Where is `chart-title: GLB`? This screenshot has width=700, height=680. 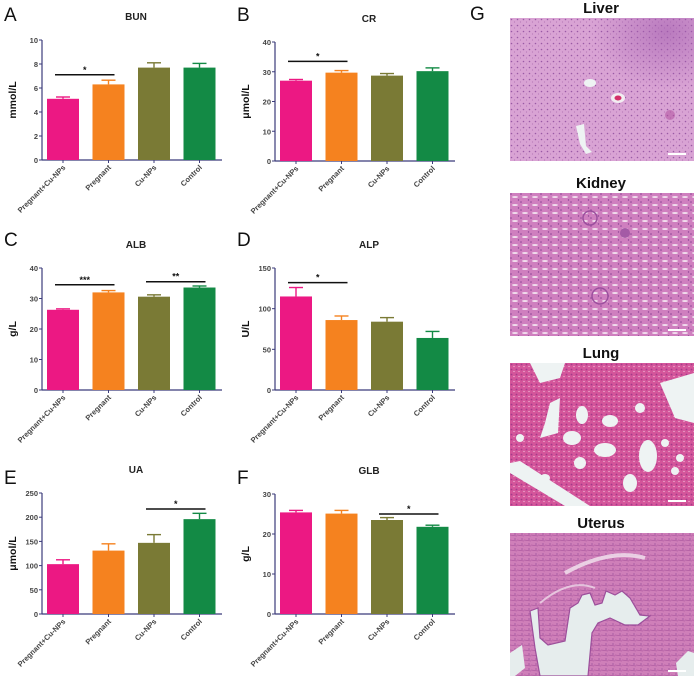 chart-title: GLB is located at coordinates (368, 471).